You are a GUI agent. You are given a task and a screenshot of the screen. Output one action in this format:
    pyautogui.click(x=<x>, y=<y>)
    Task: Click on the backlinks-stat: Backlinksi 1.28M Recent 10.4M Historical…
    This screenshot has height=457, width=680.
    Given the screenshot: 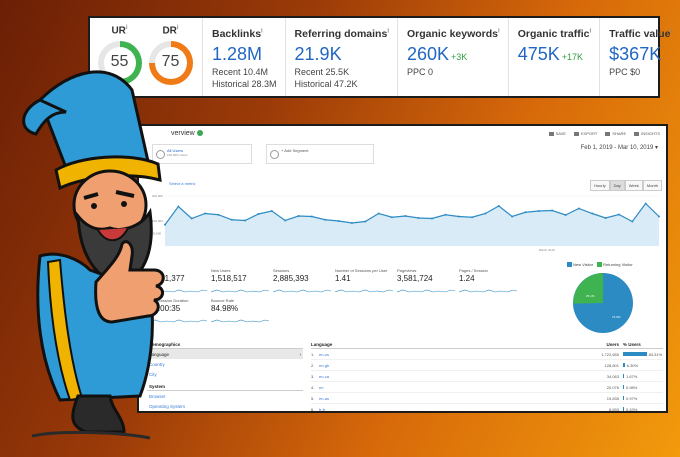 What is the action you would take?
    pyautogui.click(x=243, y=57)
    